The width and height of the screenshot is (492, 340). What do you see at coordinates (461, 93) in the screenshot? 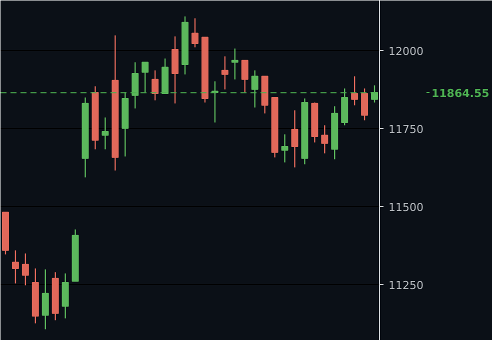
I see `ref-line-label: 11864.55` at bounding box center [461, 93].